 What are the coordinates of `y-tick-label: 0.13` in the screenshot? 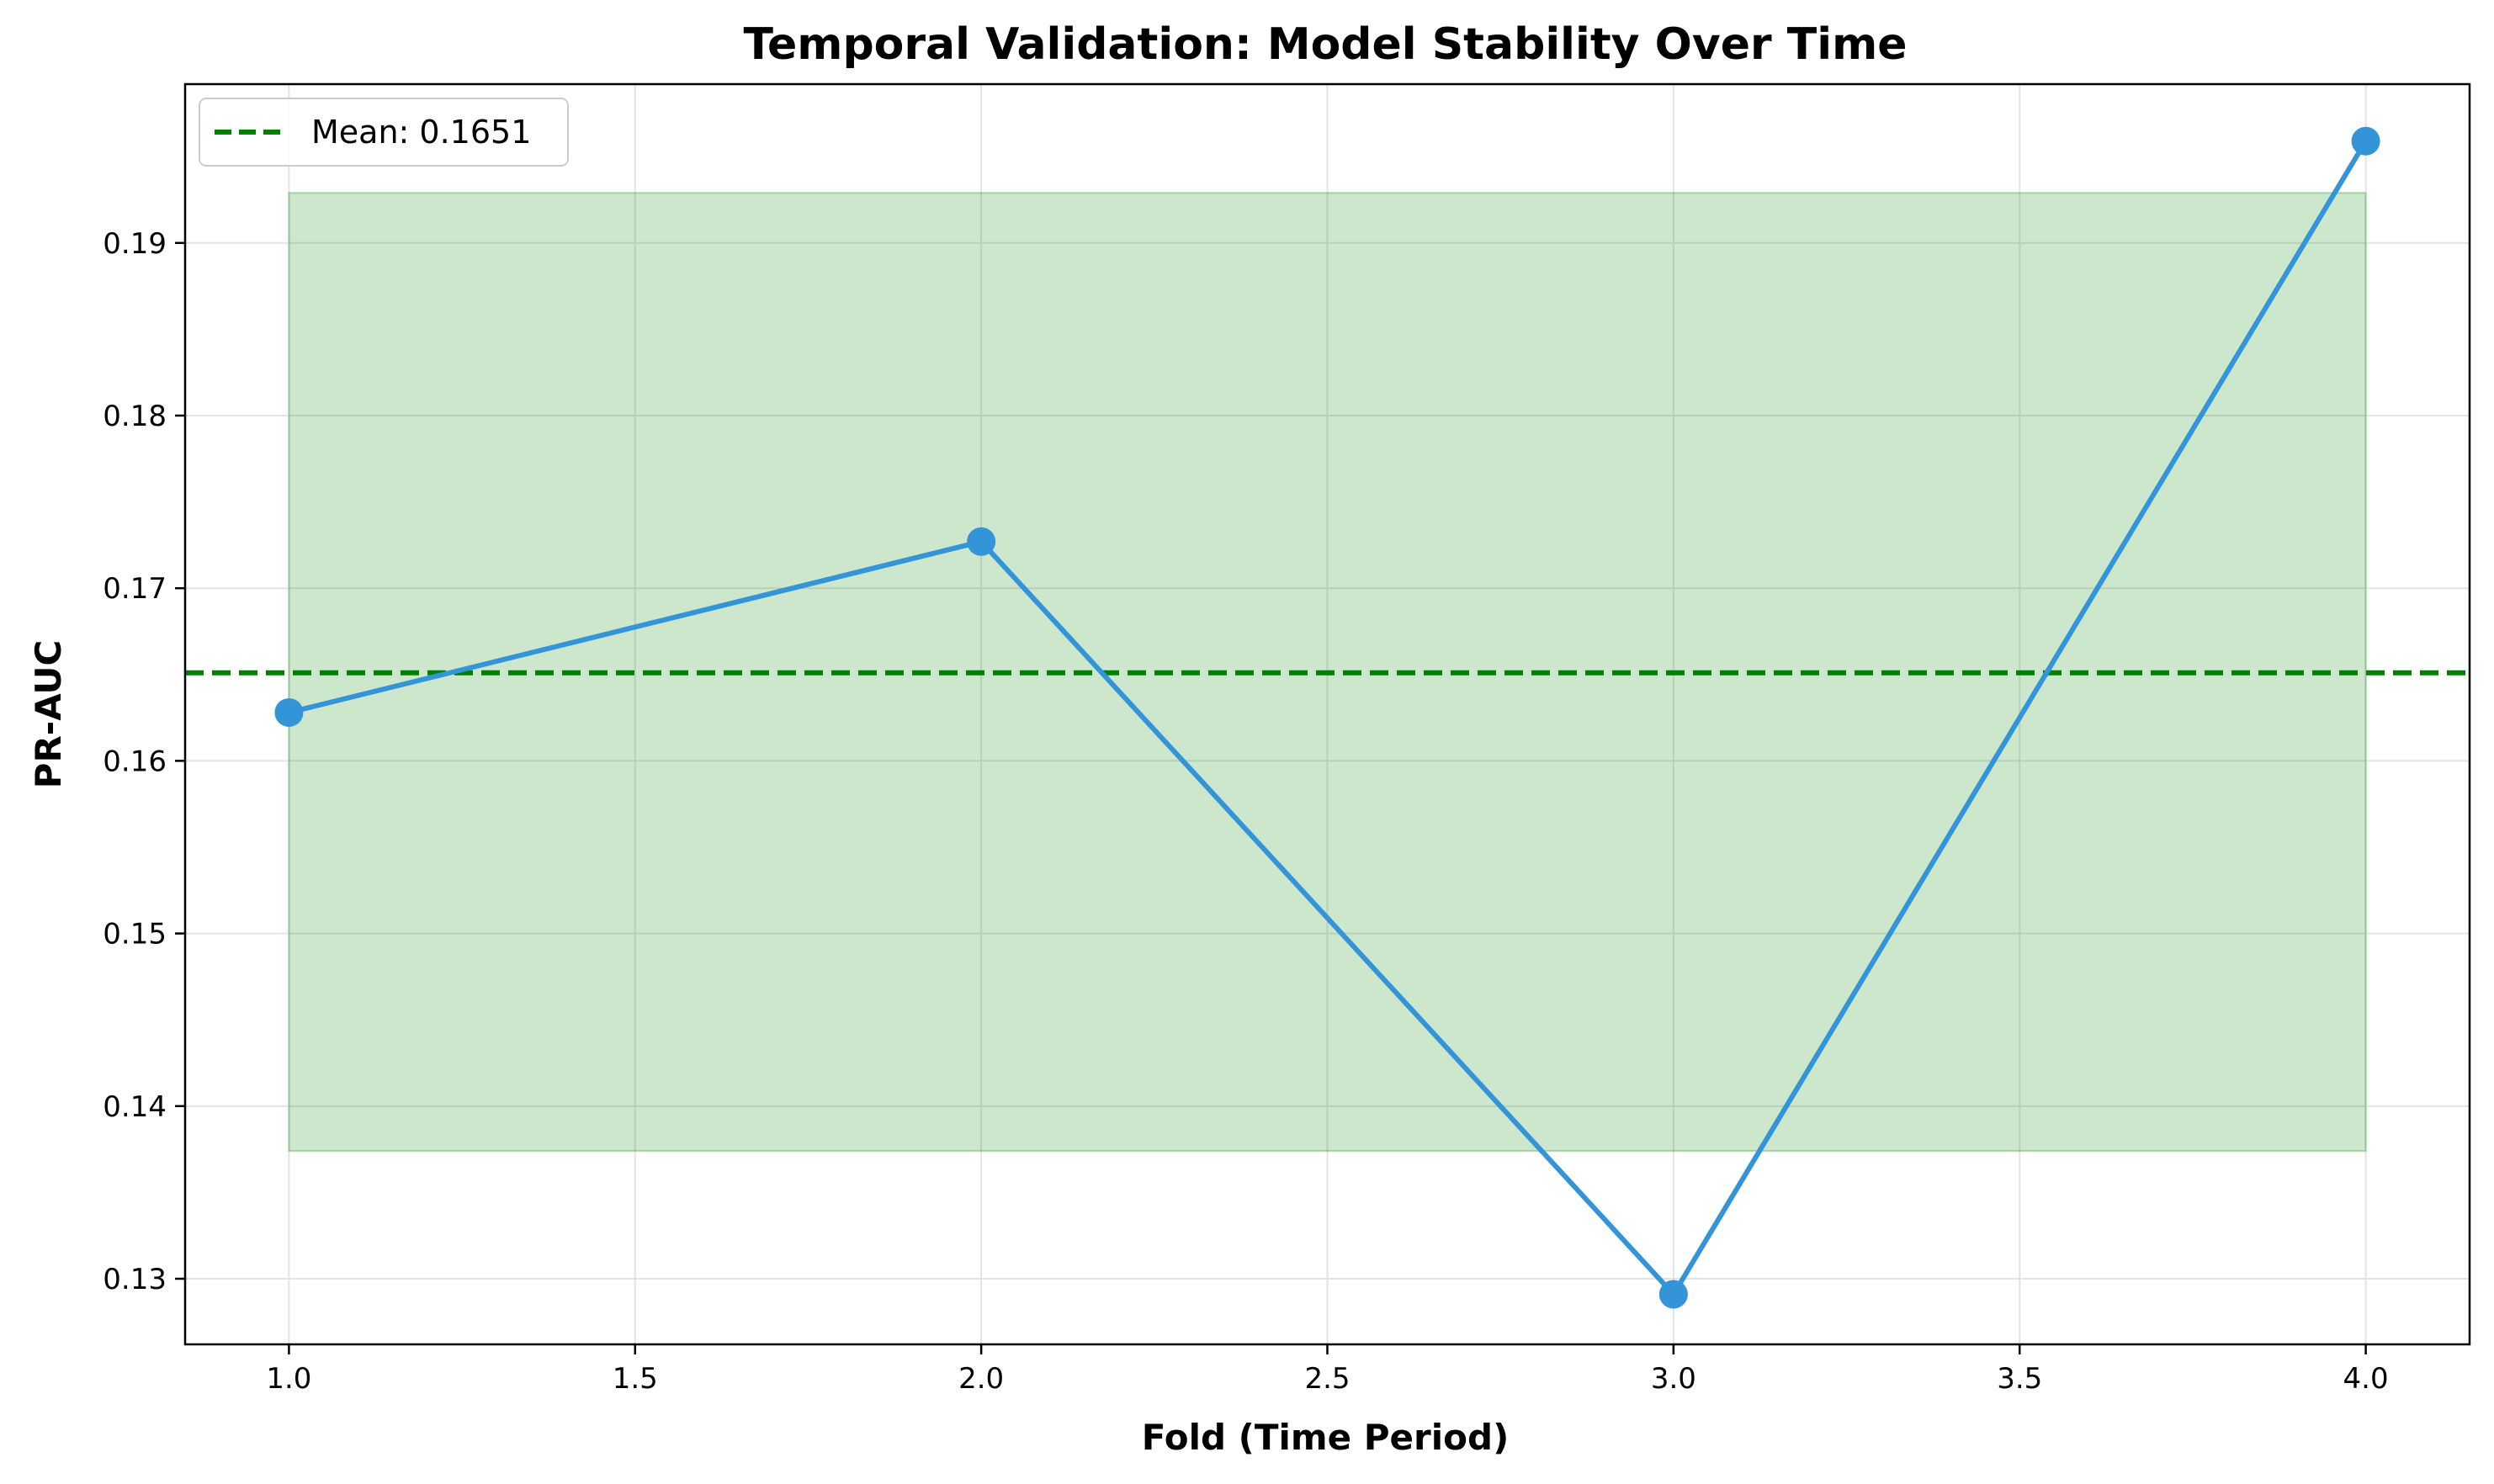 It's located at (135, 1279).